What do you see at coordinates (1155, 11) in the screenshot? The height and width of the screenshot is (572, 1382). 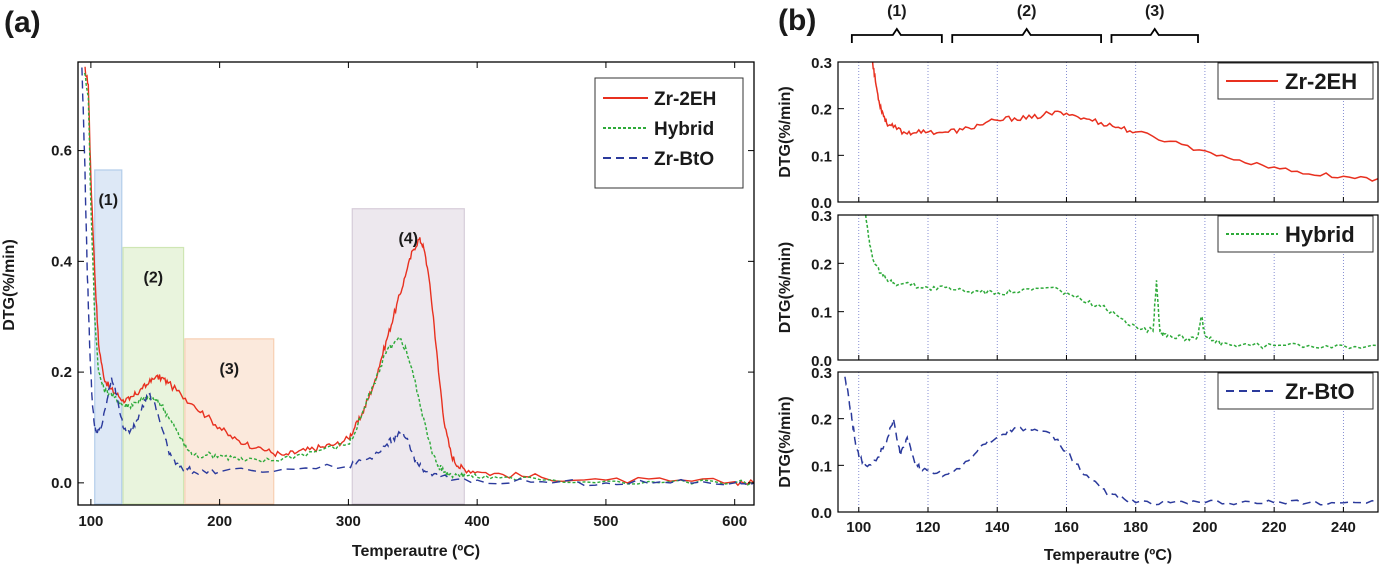 I see `range-label-3: (3)` at bounding box center [1155, 11].